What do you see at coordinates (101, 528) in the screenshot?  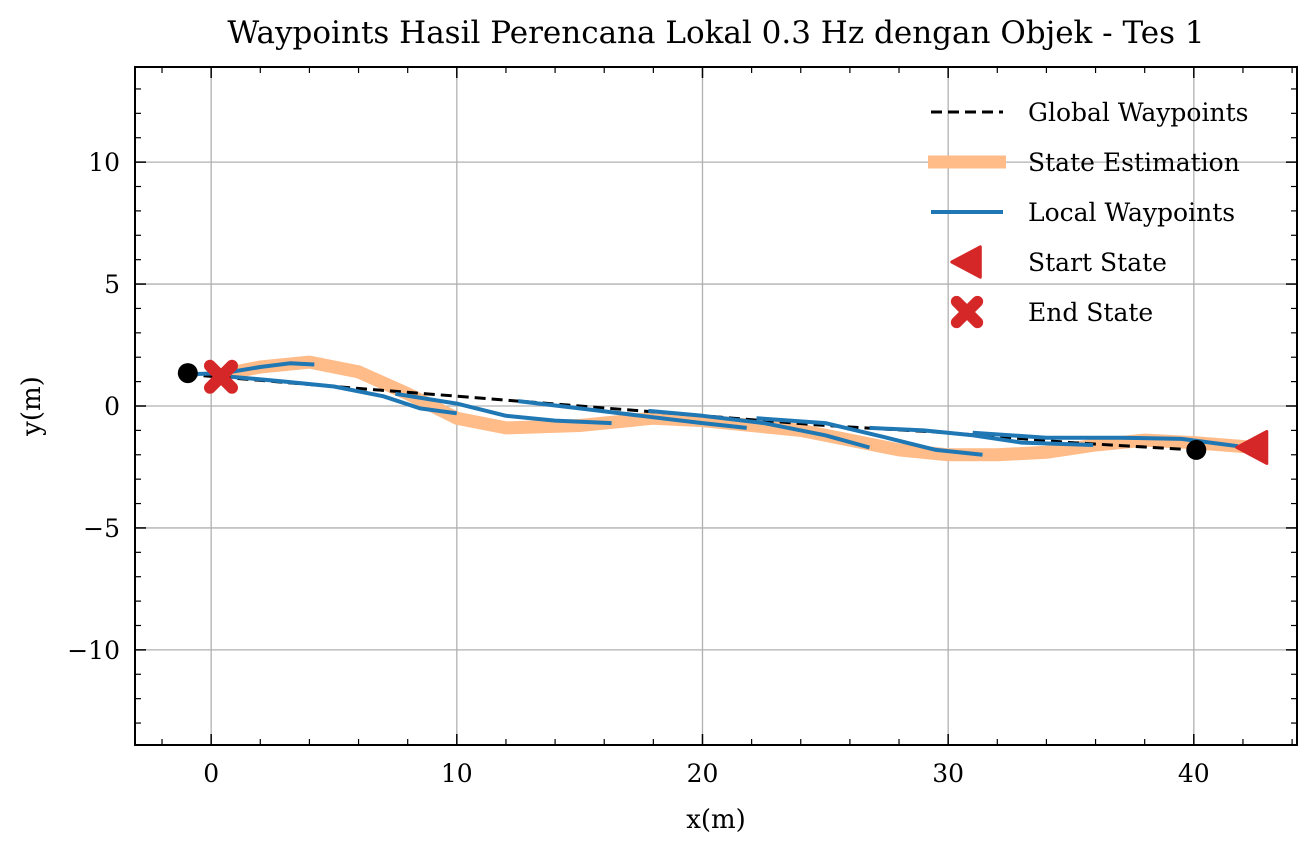 I see `y-tick-label: −5` at bounding box center [101, 528].